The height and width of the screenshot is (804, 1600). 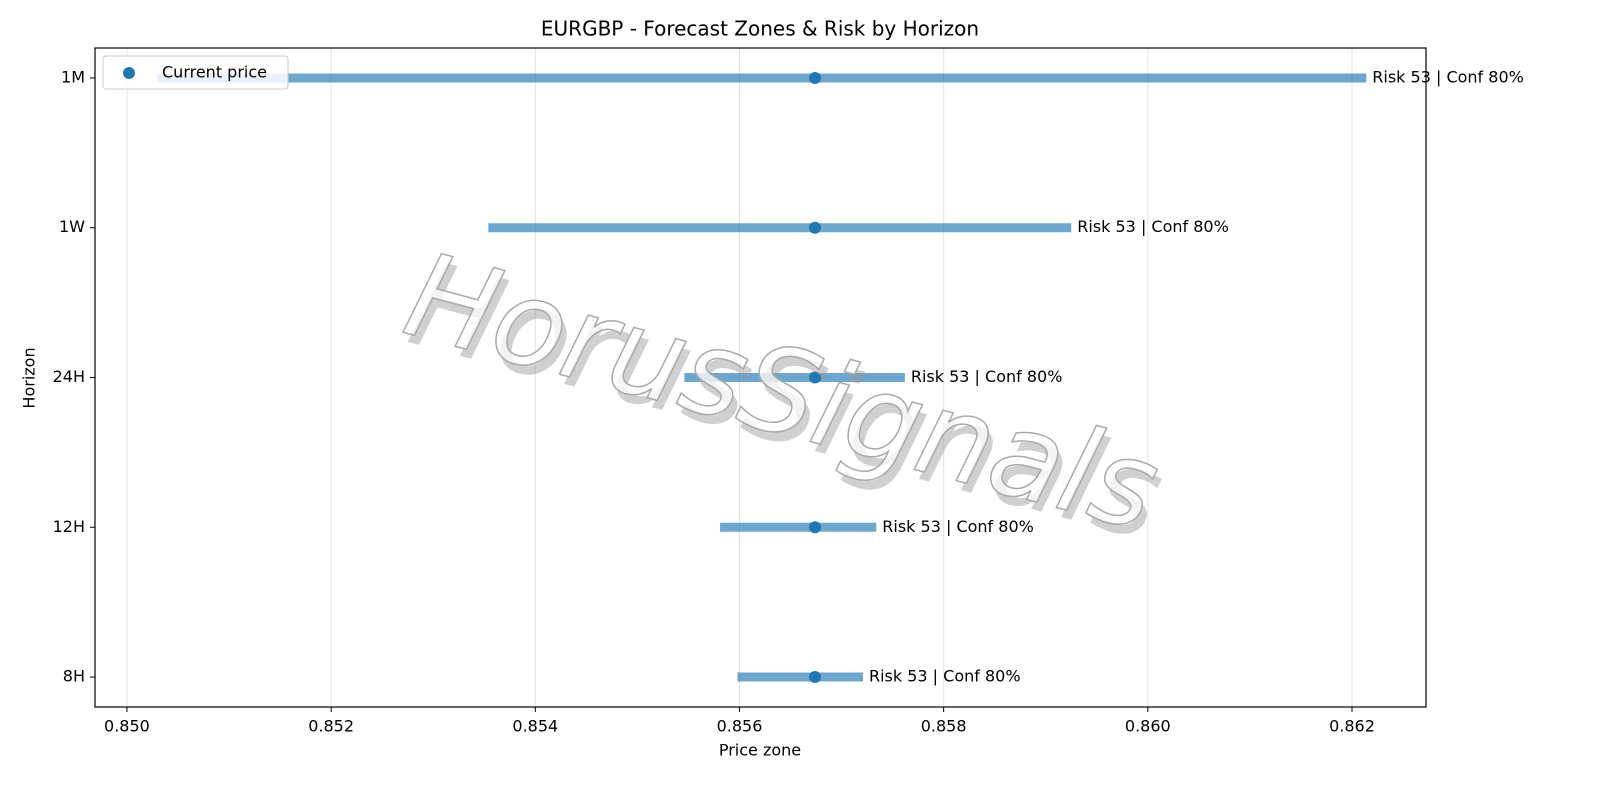 What do you see at coordinates (1352, 726) in the screenshot?
I see `x-tick-label: 0.862` at bounding box center [1352, 726].